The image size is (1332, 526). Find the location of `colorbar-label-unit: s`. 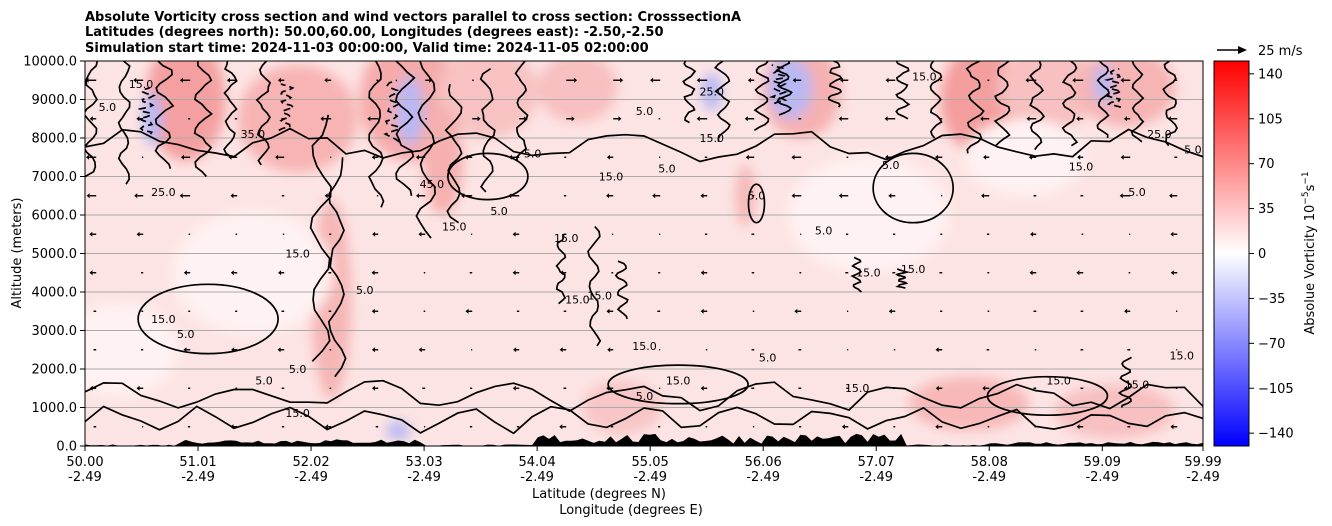

colorbar-label-unit: s is located at coordinates (1310, 187).